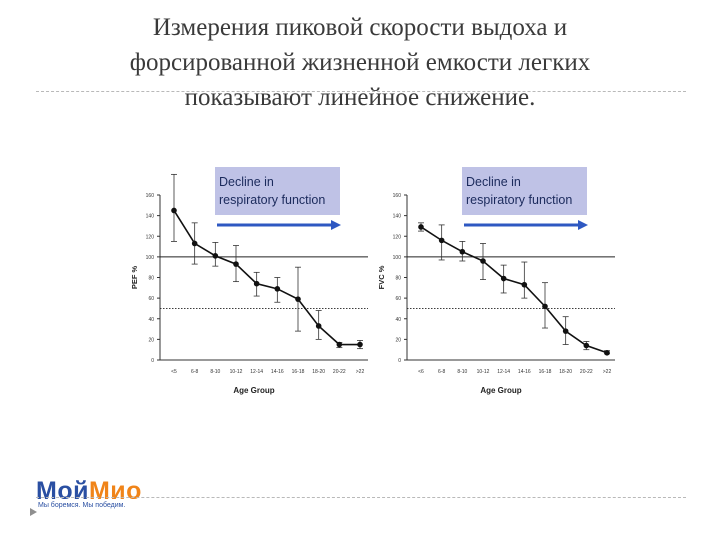 Image resolution: width=720 pixels, height=540 pixels. Describe the element at coordinates (360, 97) in the screenshot. I see `title-line-3: показывают линейное снижение.` at that location.